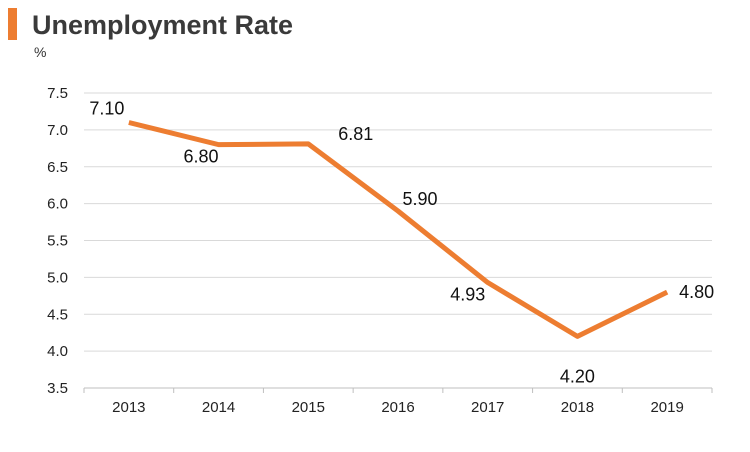  I want to click on y-tick-label: 5.0, so click(57, 277).